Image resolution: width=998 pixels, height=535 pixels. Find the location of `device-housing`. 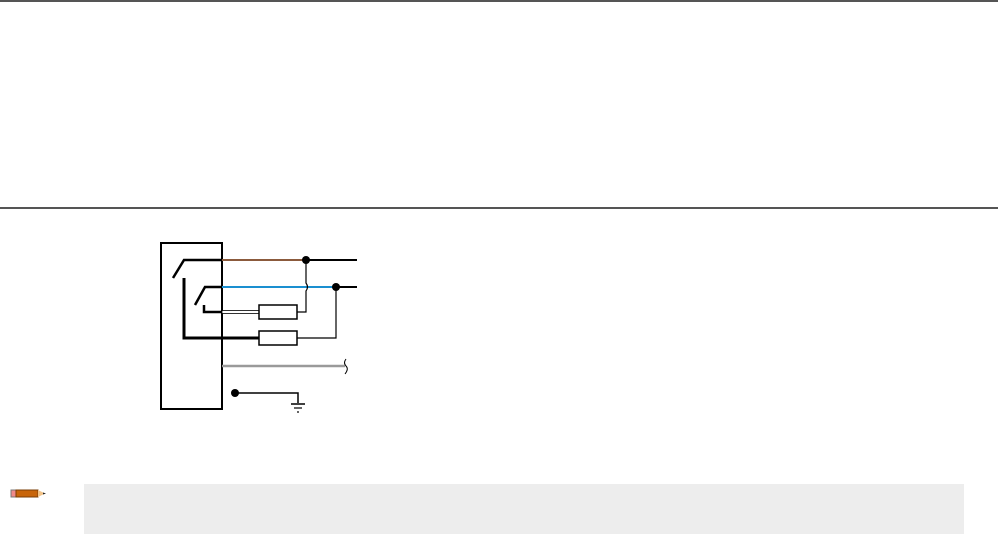

device-housing is located at coordinates (191, 326).